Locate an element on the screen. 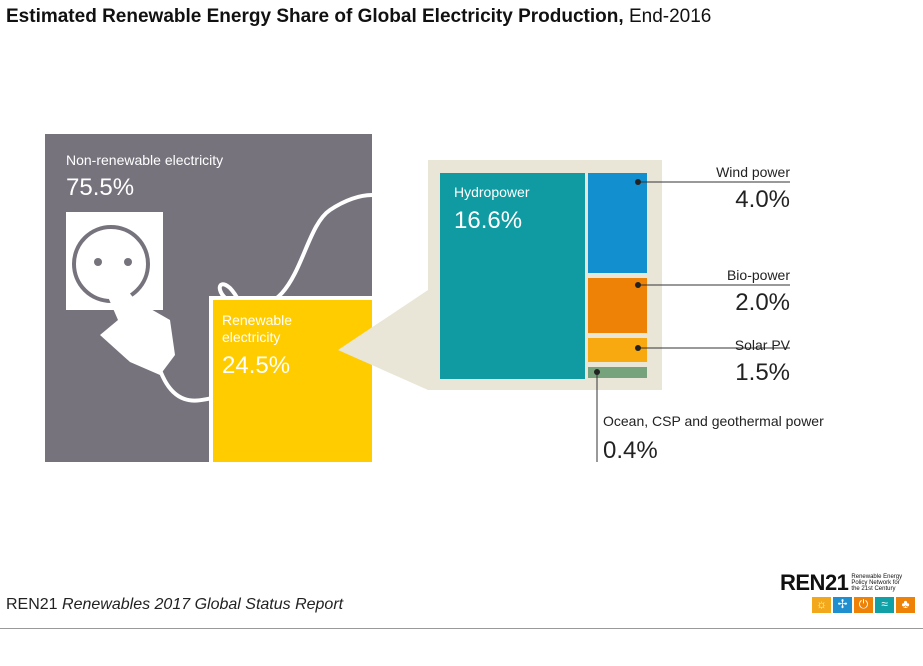  water-icon: ≈ is located at coordinates (884, 605).